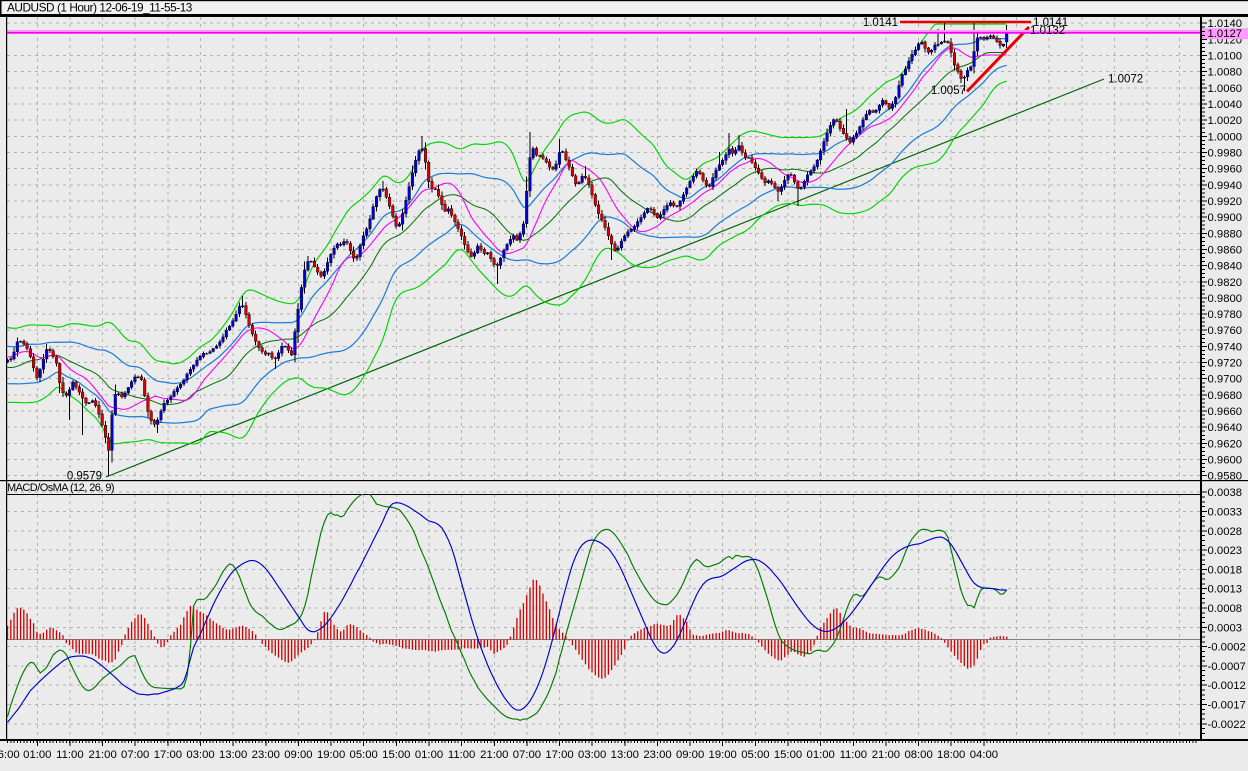 The image size is (1248, 771). I want to click on svg-text: 1.0127, so click(1225, 34).